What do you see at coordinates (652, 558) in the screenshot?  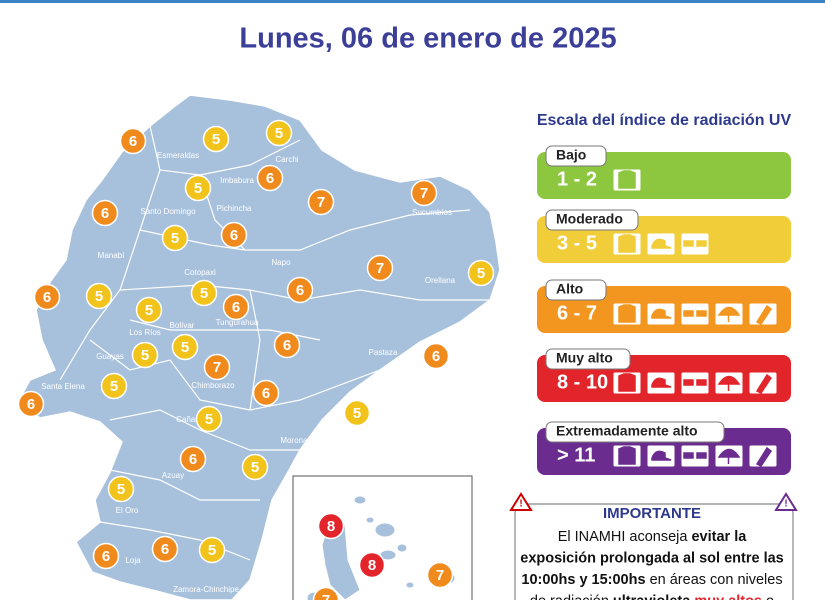 I see `notice-run: exposición prolongada al sol entre las` at bounding box center [652, 558].